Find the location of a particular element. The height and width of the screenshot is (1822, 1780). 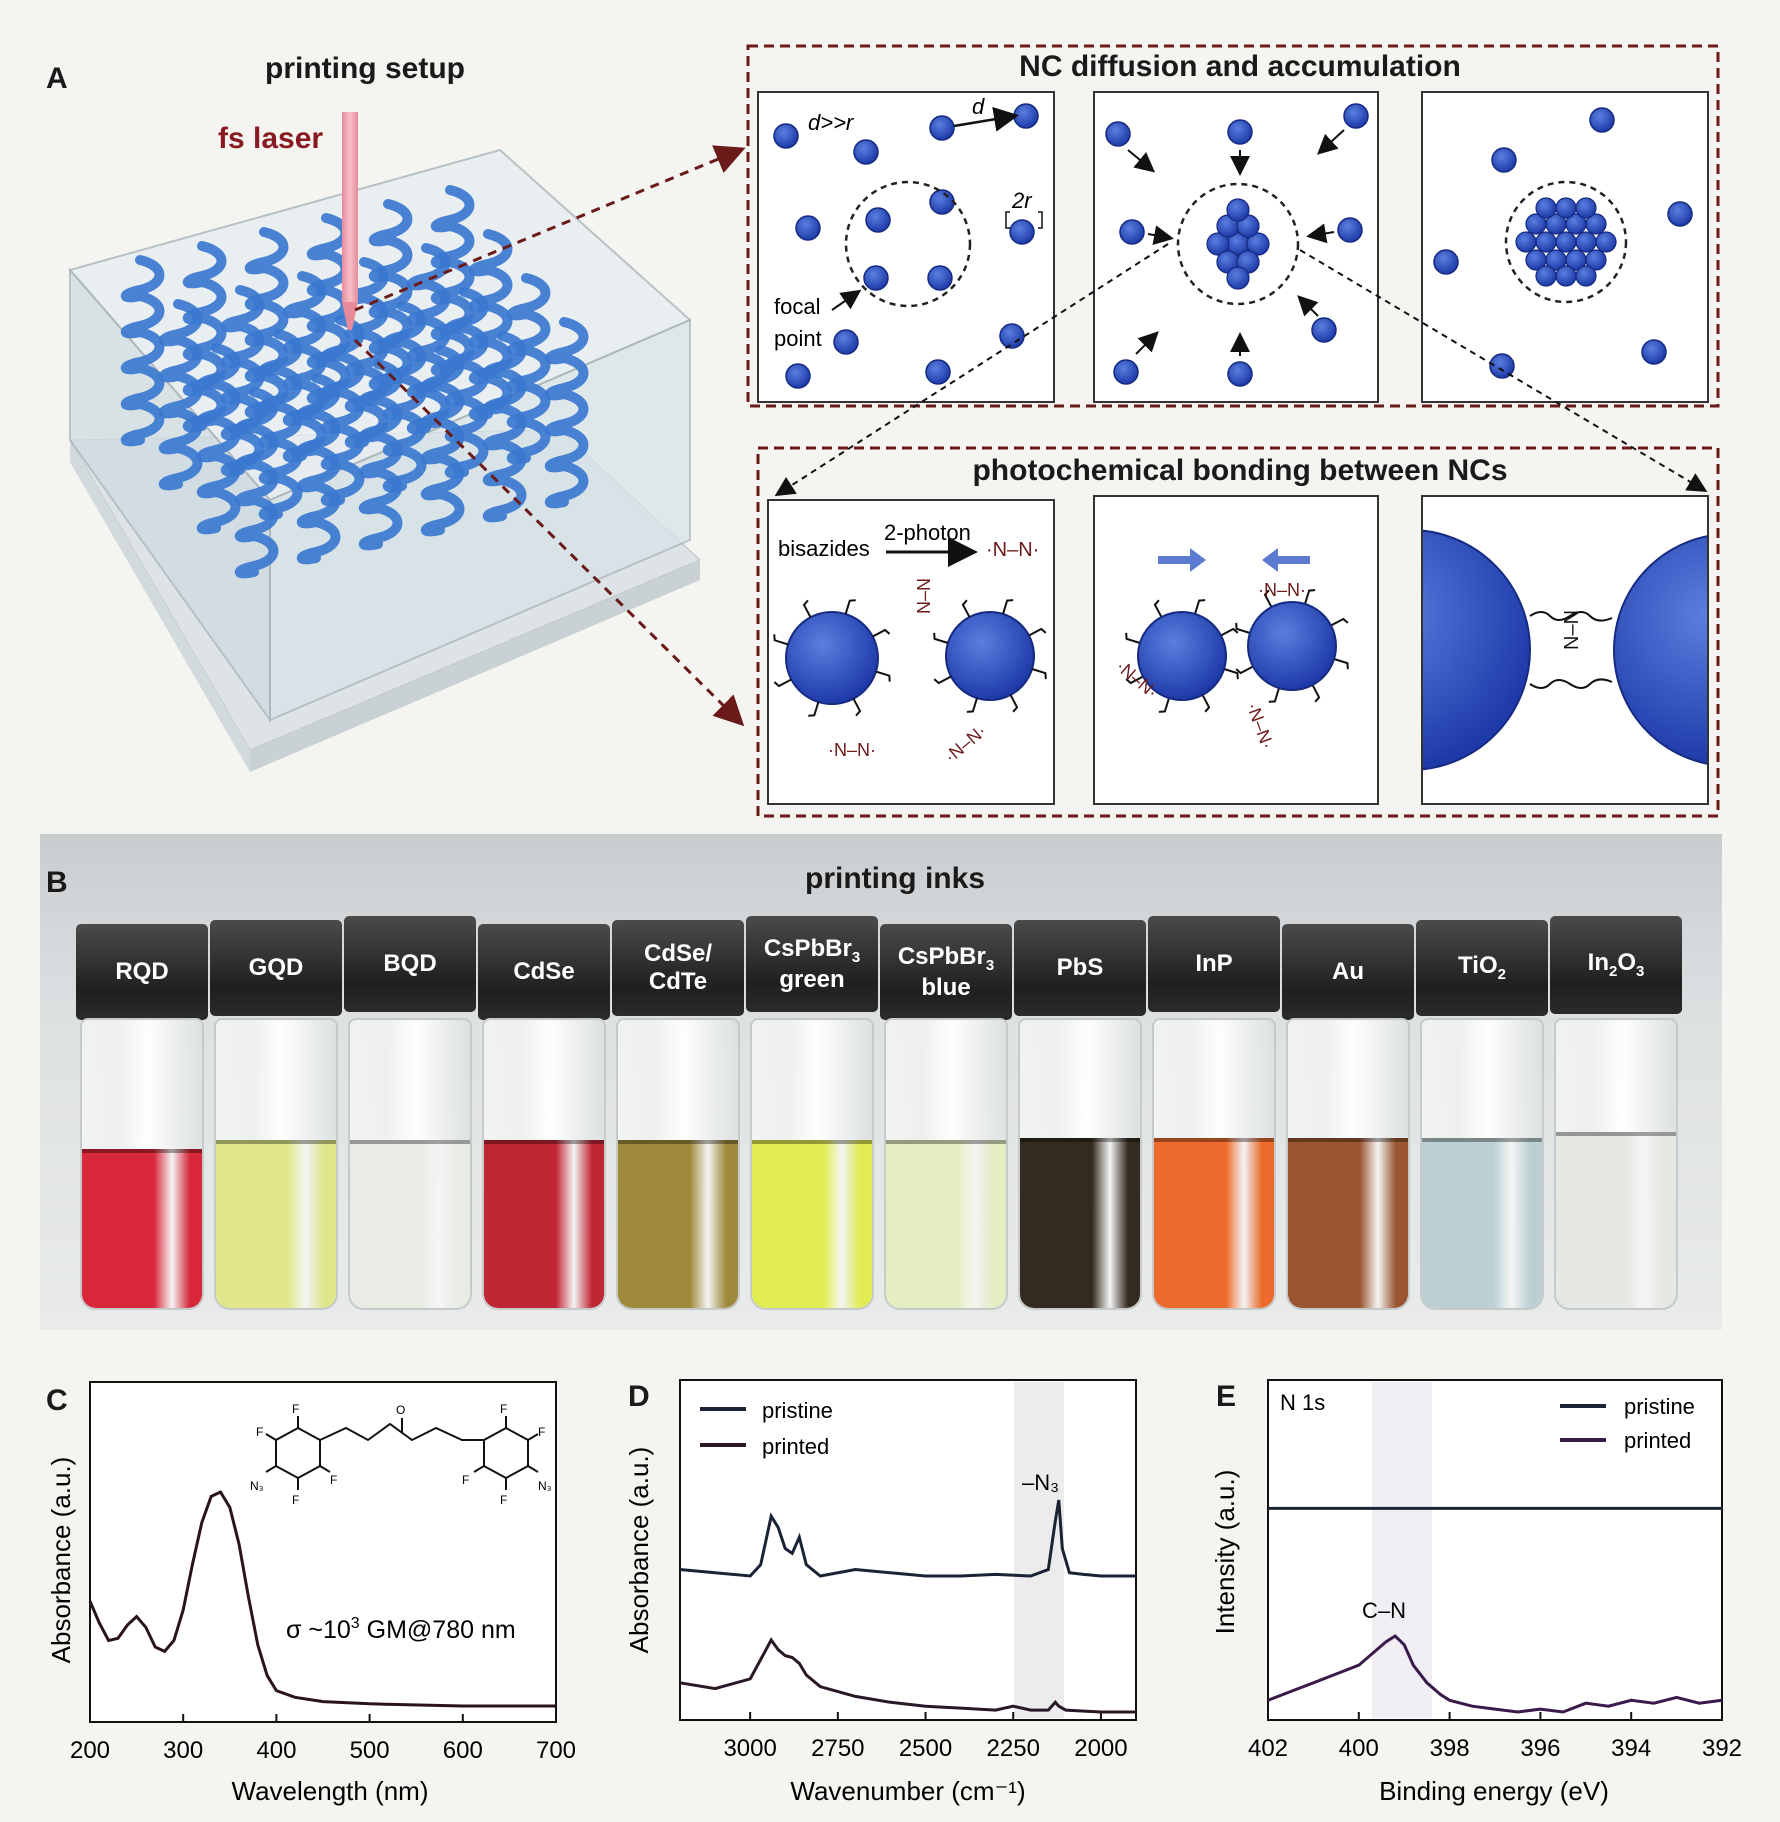

chart-e-series-printed is located at coordinates (1495, 1674).